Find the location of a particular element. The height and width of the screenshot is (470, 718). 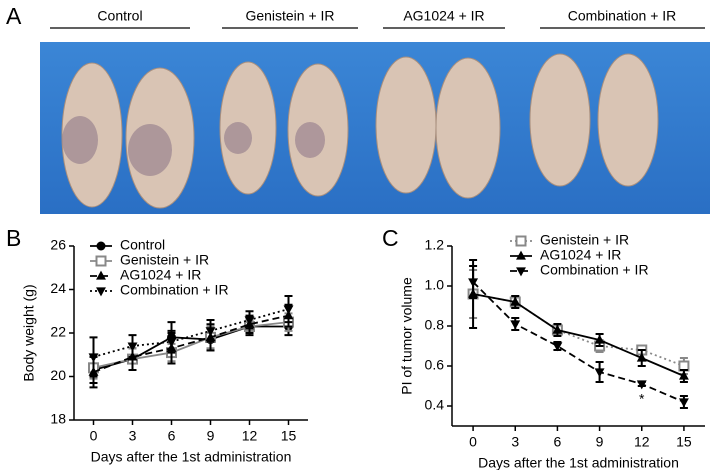

y-tick-label: 0.6 is located at coordinates (435, 365).